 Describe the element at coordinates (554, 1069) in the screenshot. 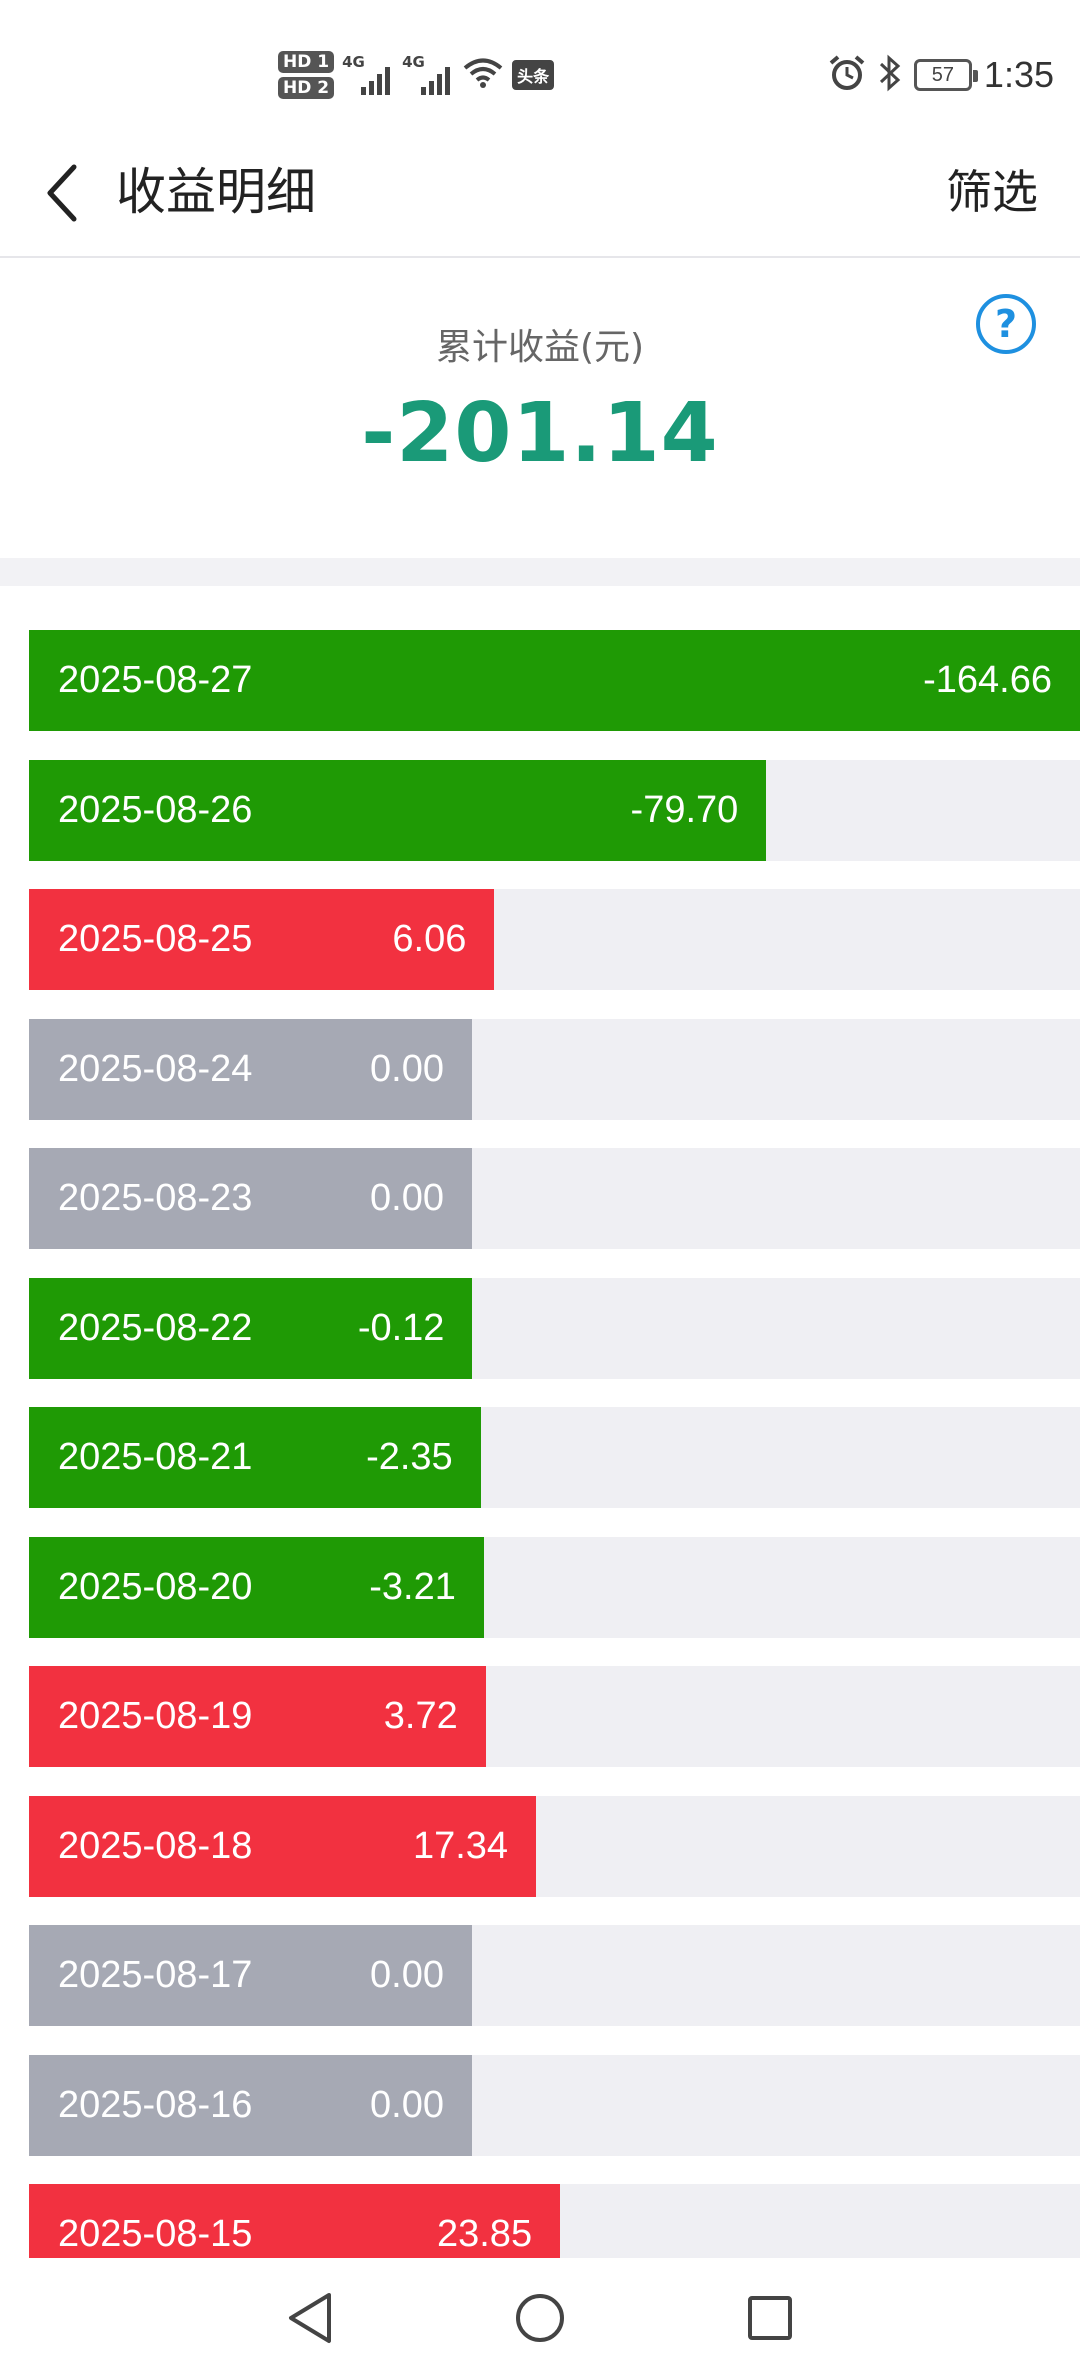

I see `earnings-row-2025-08-24: 2025-08-24 0.00` at that location.